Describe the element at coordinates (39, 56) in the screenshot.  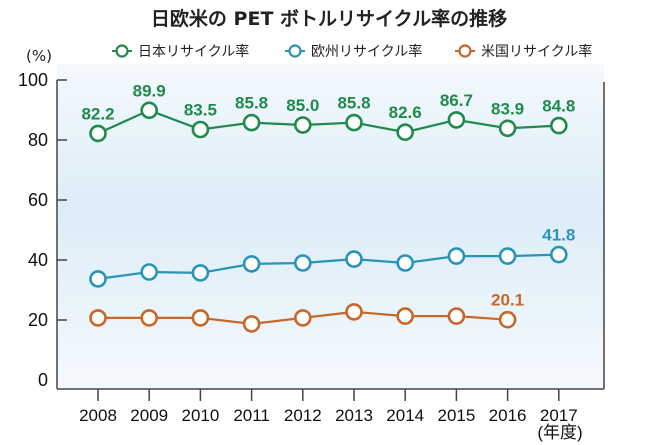
I see `y-axis-unit-label: (%)` at that location.